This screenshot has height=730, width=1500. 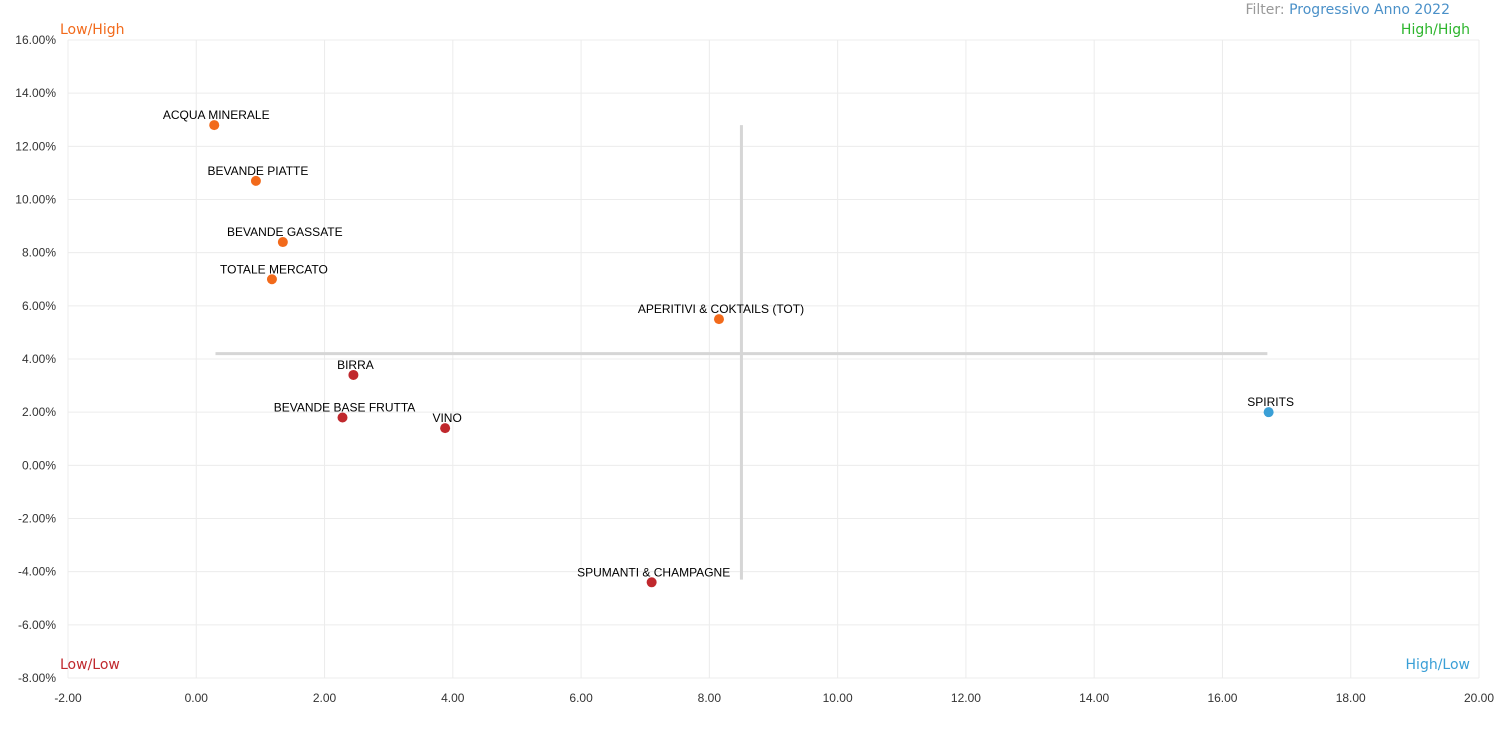 I want to click on data-point-label: TOTALE MERCATO, so click(x=274, y=269).